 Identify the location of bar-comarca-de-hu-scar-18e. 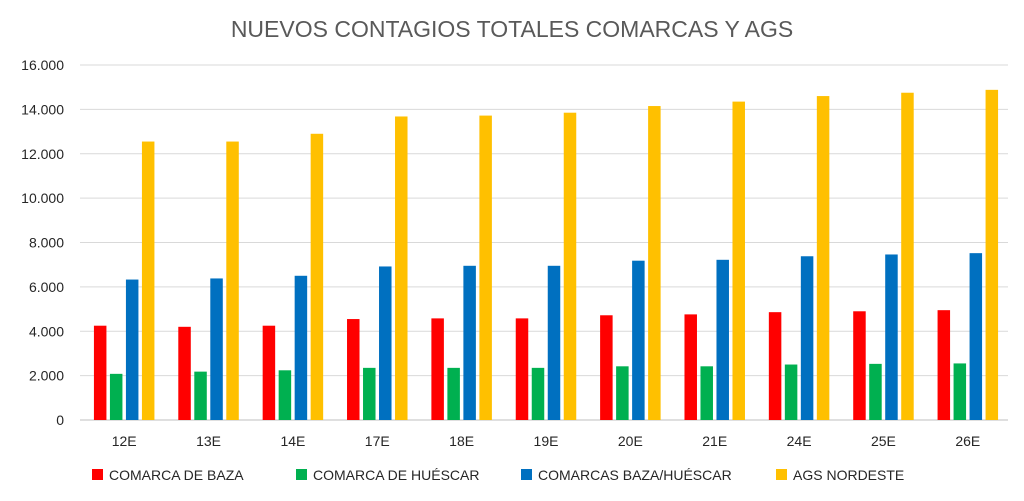
(453, 393).